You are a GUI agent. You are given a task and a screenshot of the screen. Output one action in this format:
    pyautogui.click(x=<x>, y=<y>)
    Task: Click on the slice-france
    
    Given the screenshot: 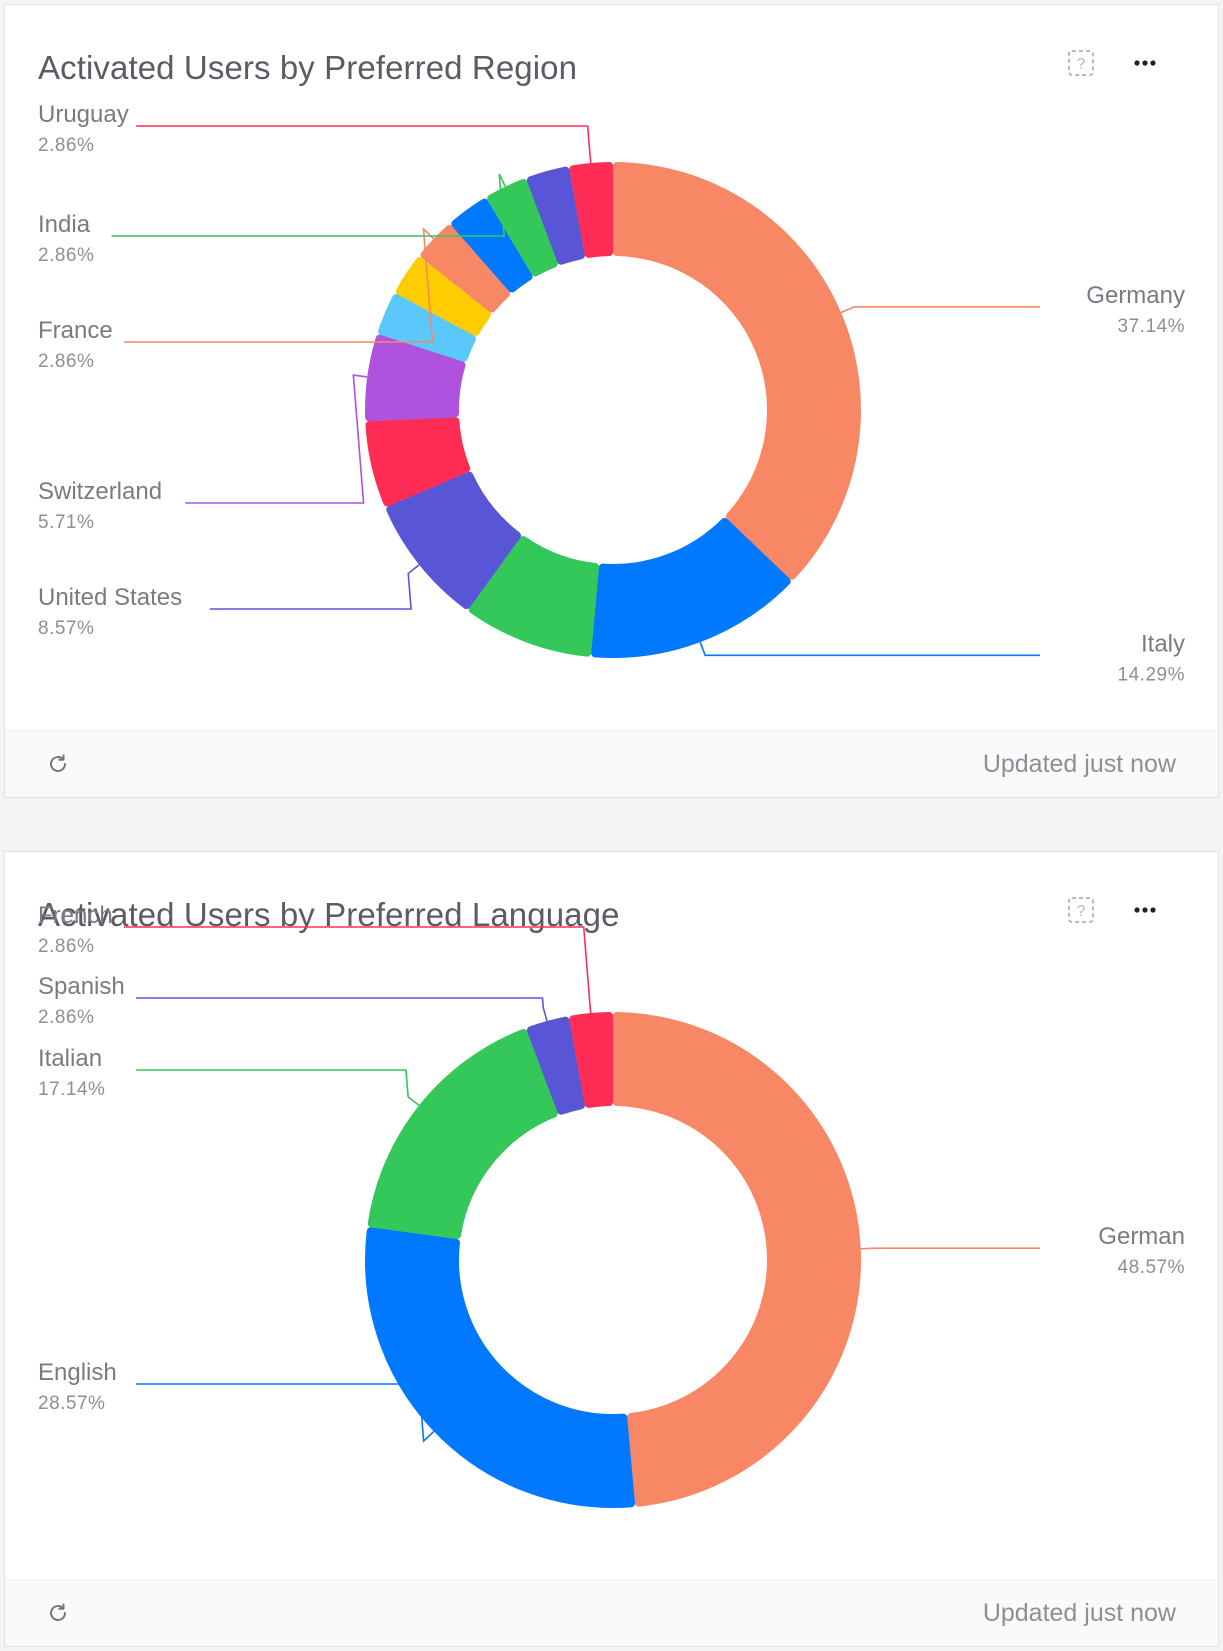 What is the action you would take?
    pyautogui.click(x=465, y=268)
    